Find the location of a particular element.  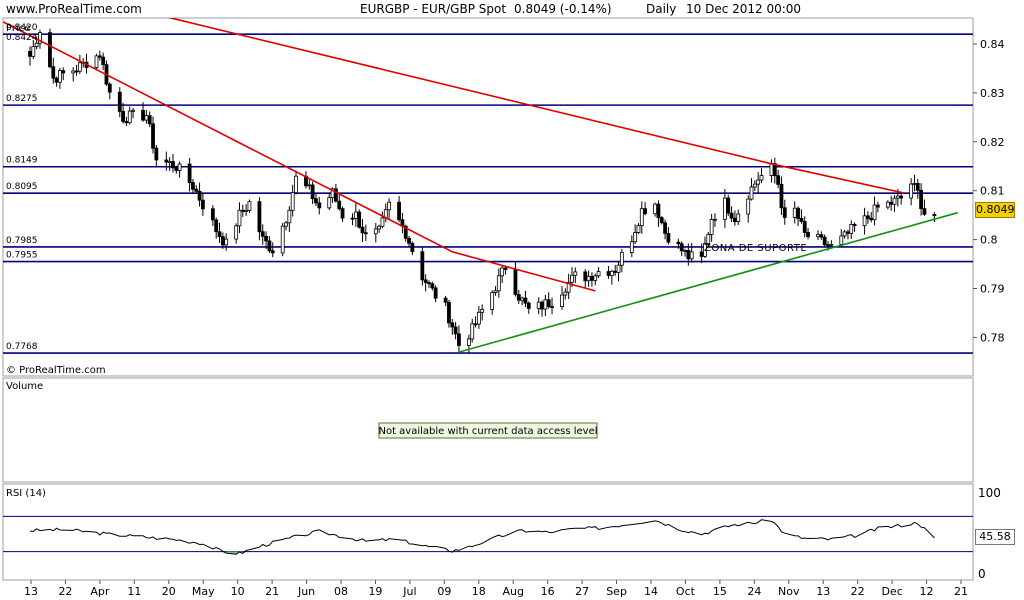

x-tick-label: 16 is located at coordinates (548, 591).